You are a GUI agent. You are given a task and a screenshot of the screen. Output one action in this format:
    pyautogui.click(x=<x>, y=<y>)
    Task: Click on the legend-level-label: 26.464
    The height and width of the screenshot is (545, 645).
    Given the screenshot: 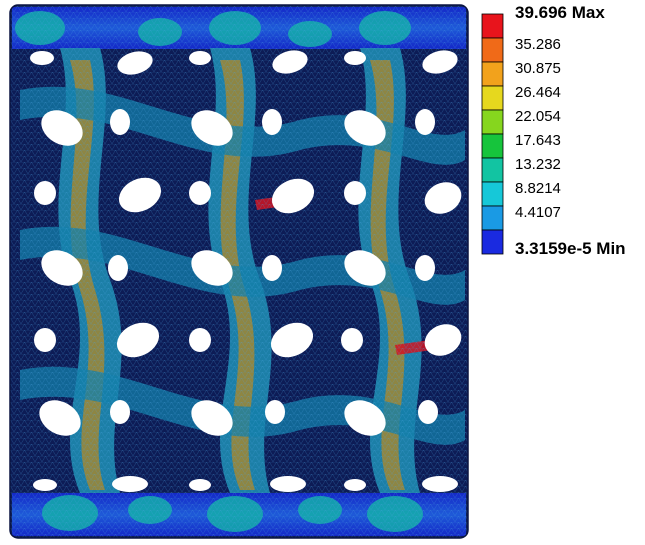 What is the action you would take?
    pyautogui.click(x=538, y=92)
    